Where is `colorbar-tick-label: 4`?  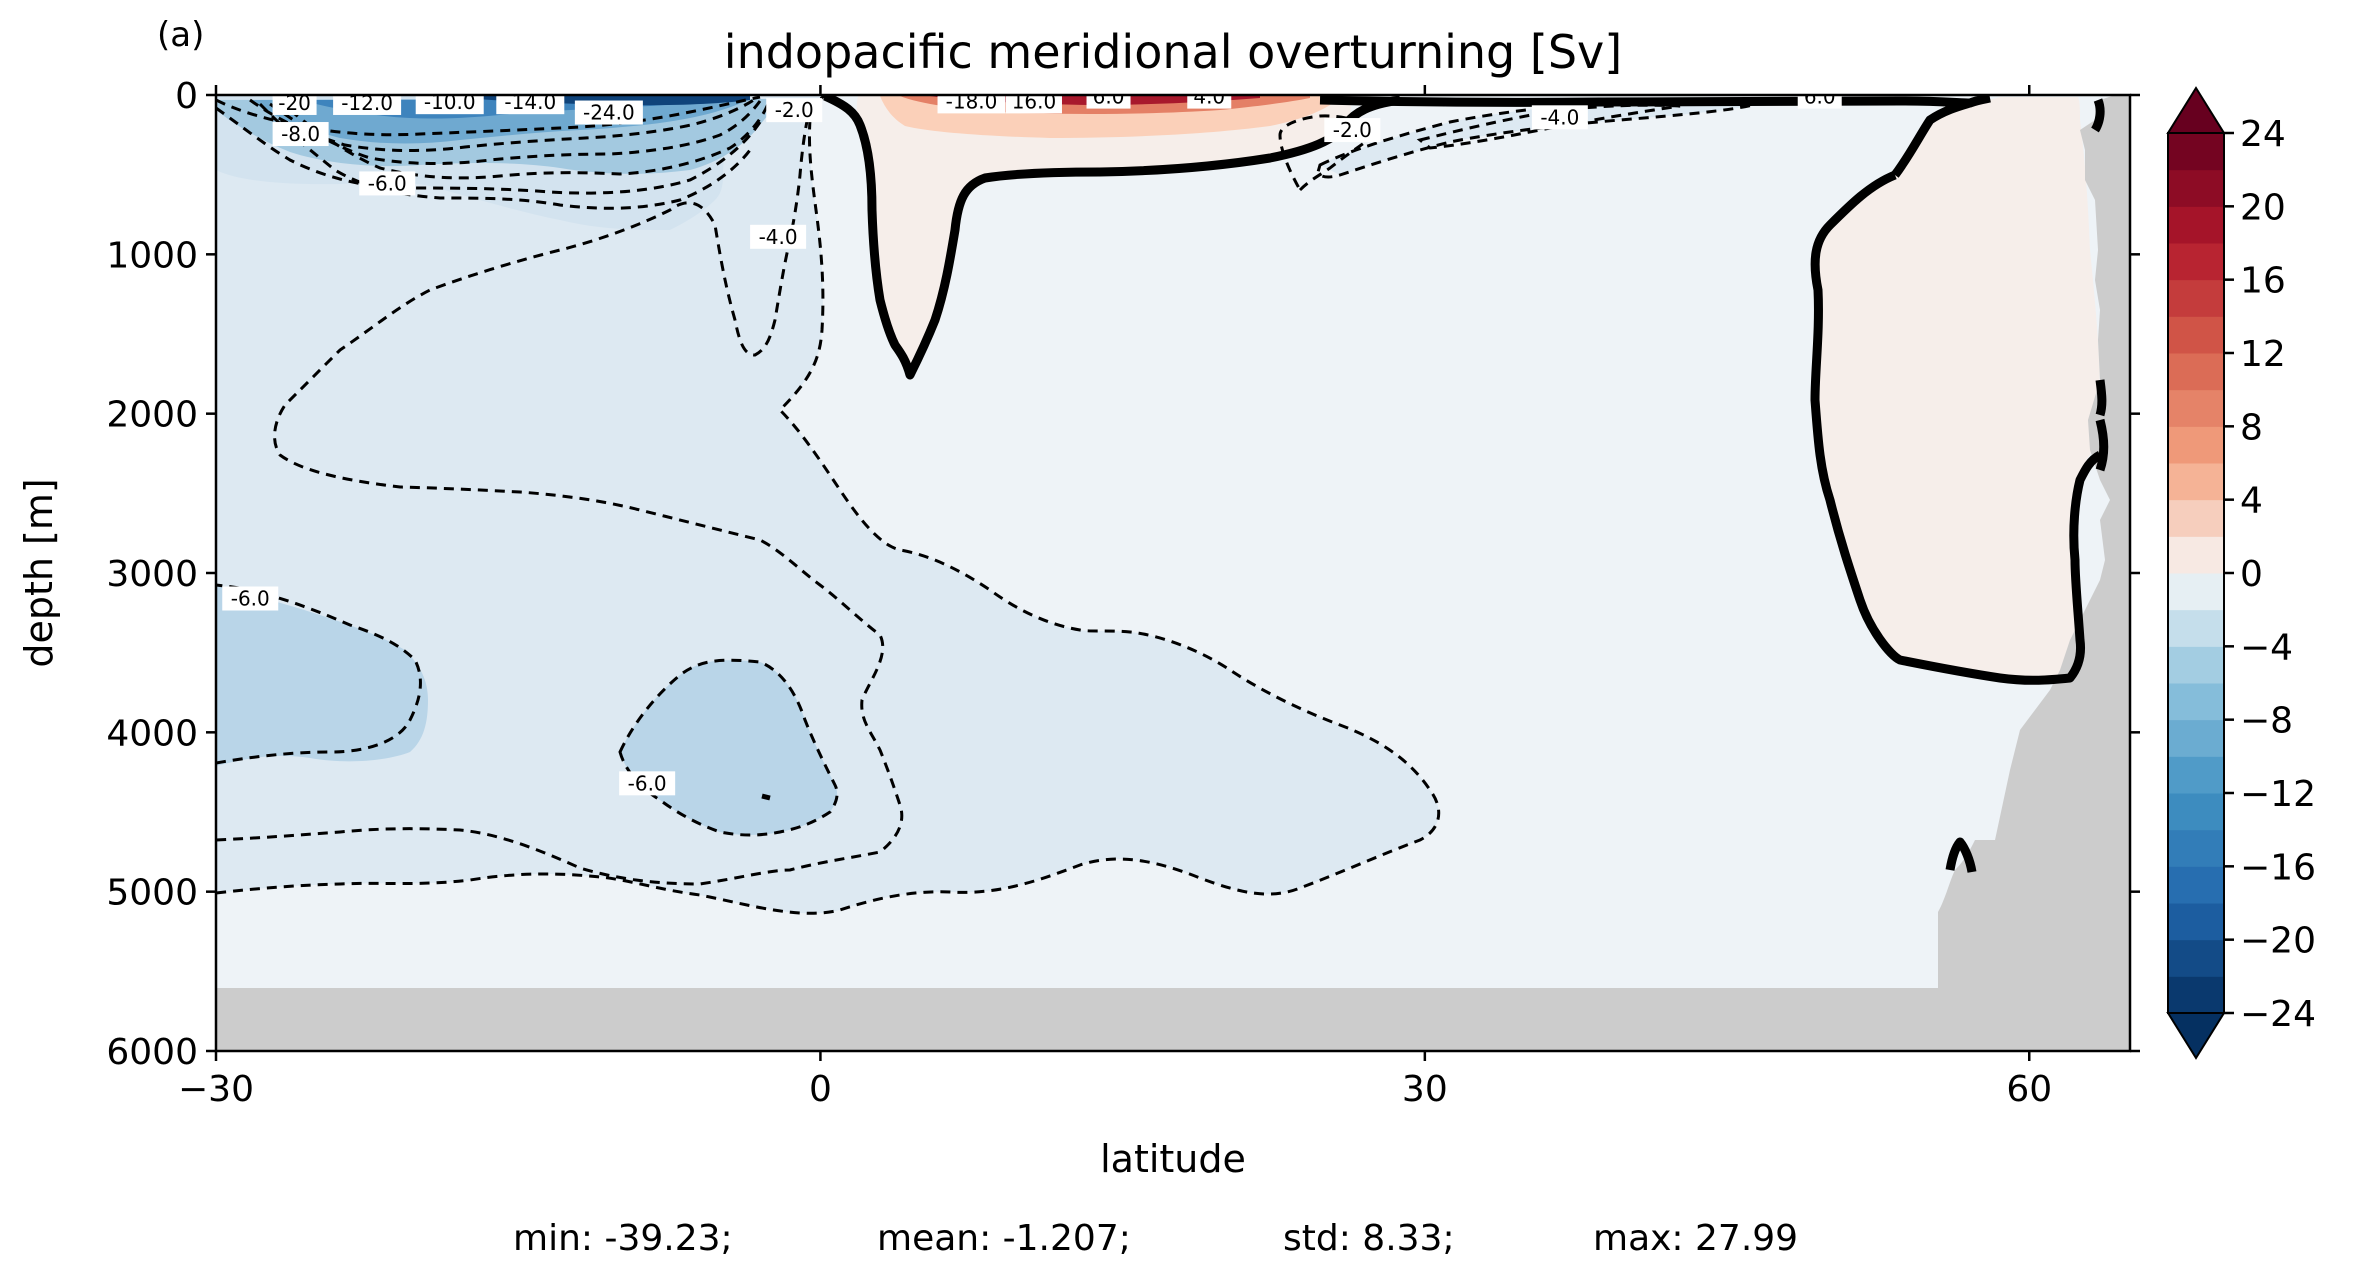 colorbar-tick-label: 4 is located at coordinates (2251, 501).